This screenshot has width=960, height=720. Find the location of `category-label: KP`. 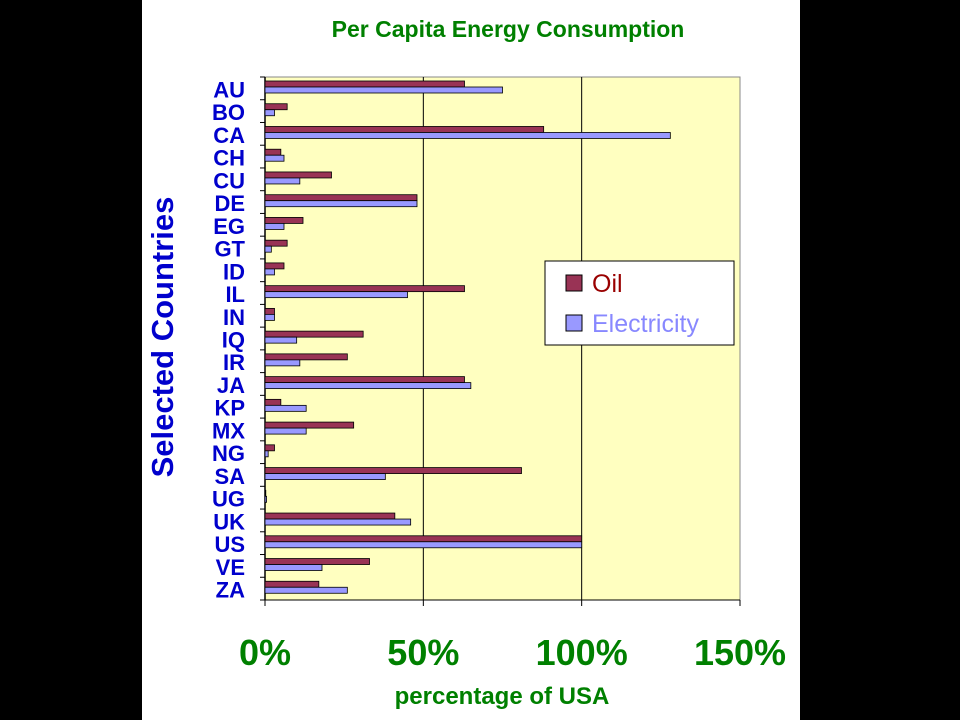

category-label: KP is located at coordinates (229, 408).